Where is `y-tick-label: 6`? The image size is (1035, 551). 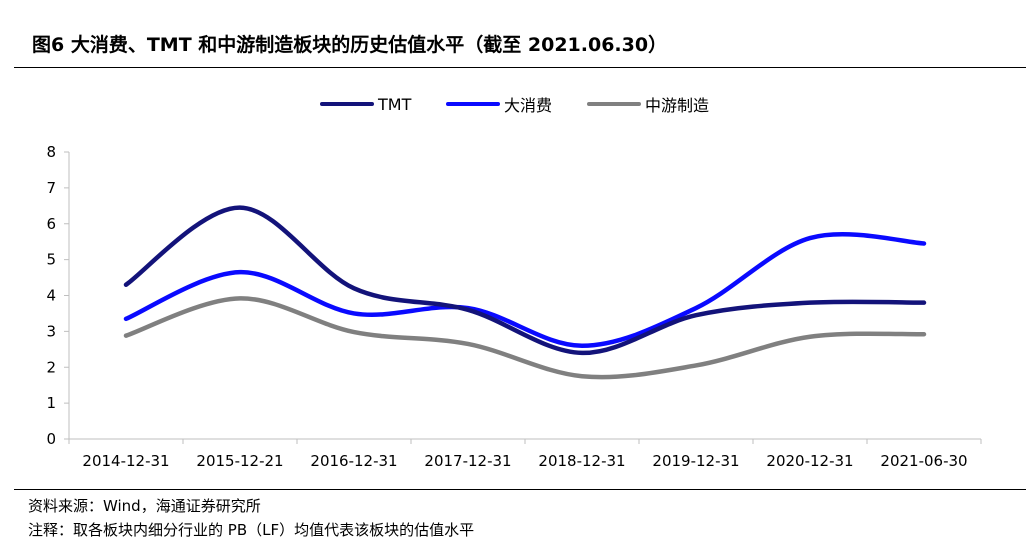 y-tick-label: 6 is located at coordinates (51, 224).